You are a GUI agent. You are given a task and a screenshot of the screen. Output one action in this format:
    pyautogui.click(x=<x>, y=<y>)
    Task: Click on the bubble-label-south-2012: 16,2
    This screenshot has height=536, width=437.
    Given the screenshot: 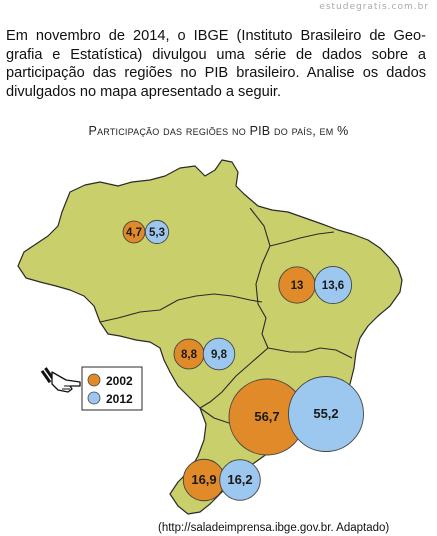 What is the action you would take?
    pyautogui.click(x=239, y=479)
    